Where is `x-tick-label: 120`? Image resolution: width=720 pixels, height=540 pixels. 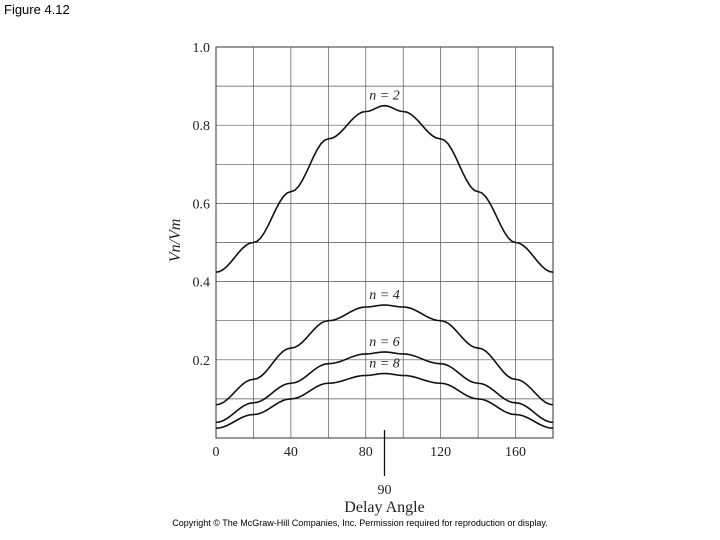 x-tick-label: 120 is located at coordinates (440, 452).